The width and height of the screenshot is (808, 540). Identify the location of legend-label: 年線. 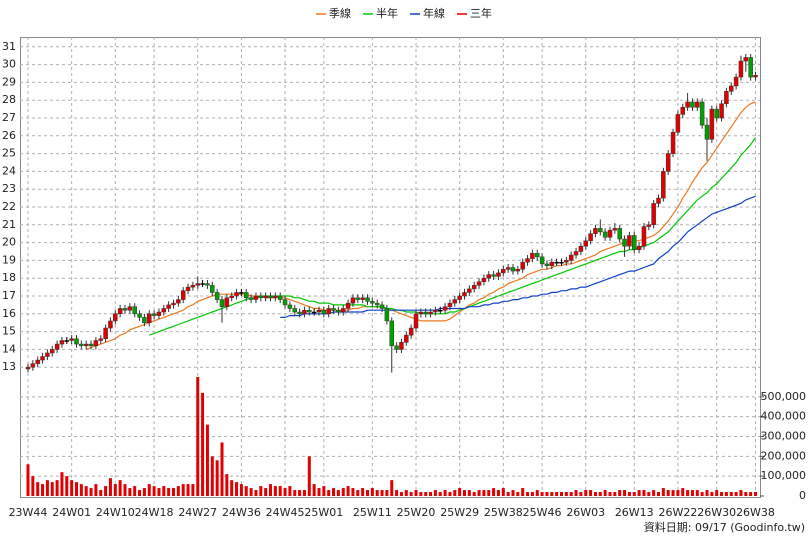
(434, 13).